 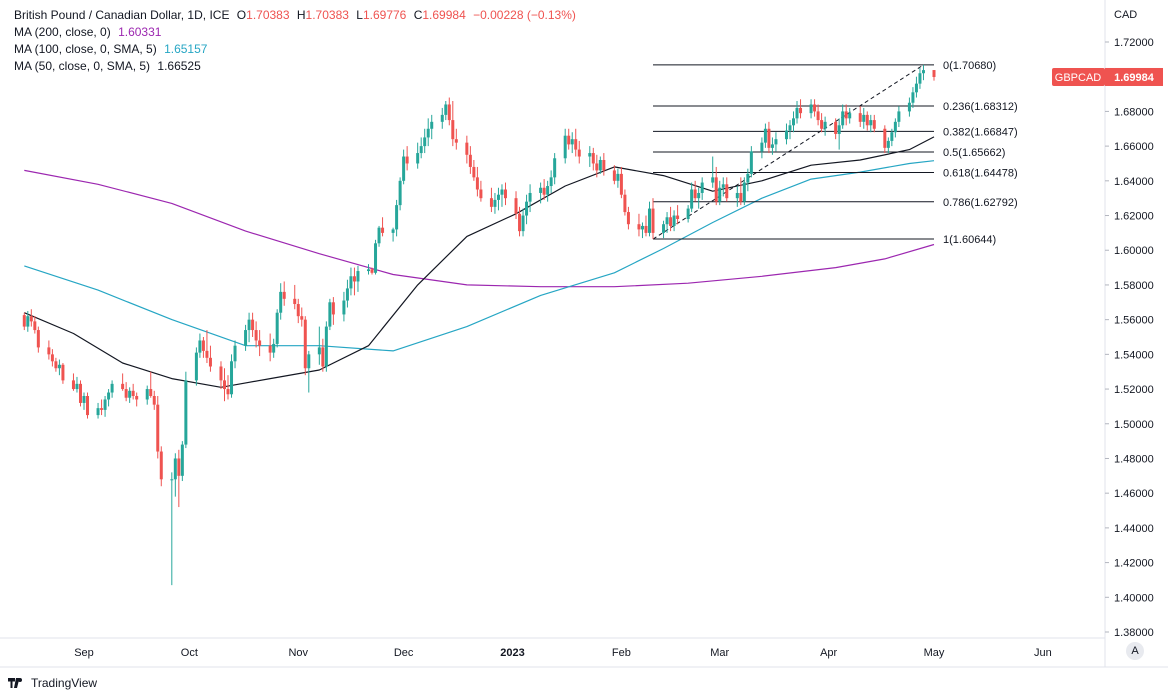 I want to click on x-tick-label: 2023, so click(x=512, y=653).